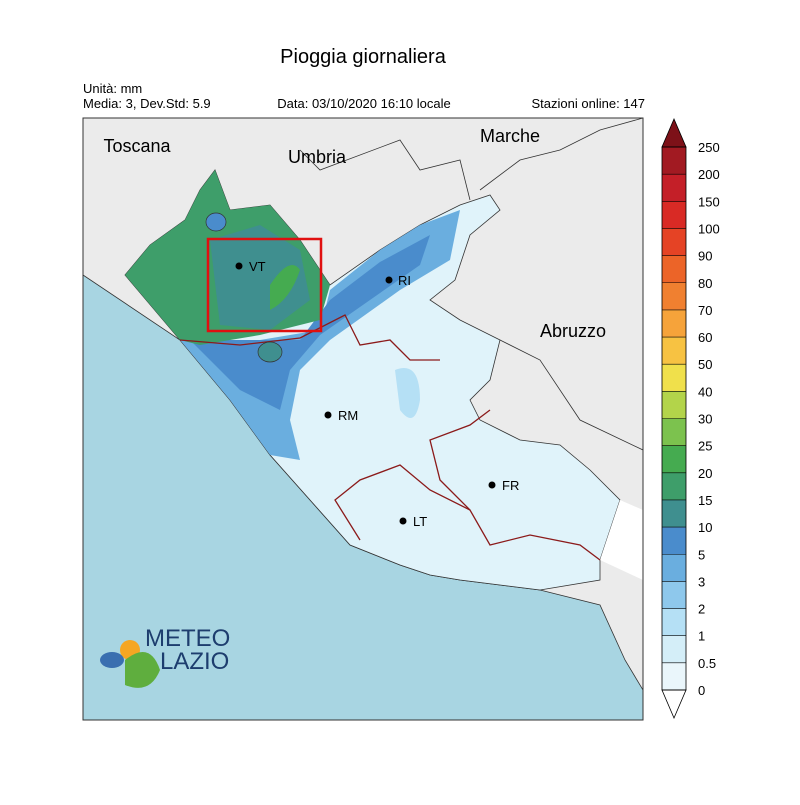 The image size is (800, 805). Describe the element at coordinates (573, 331) in the screenshot. I see `region-label: Abruzzo` at that location.